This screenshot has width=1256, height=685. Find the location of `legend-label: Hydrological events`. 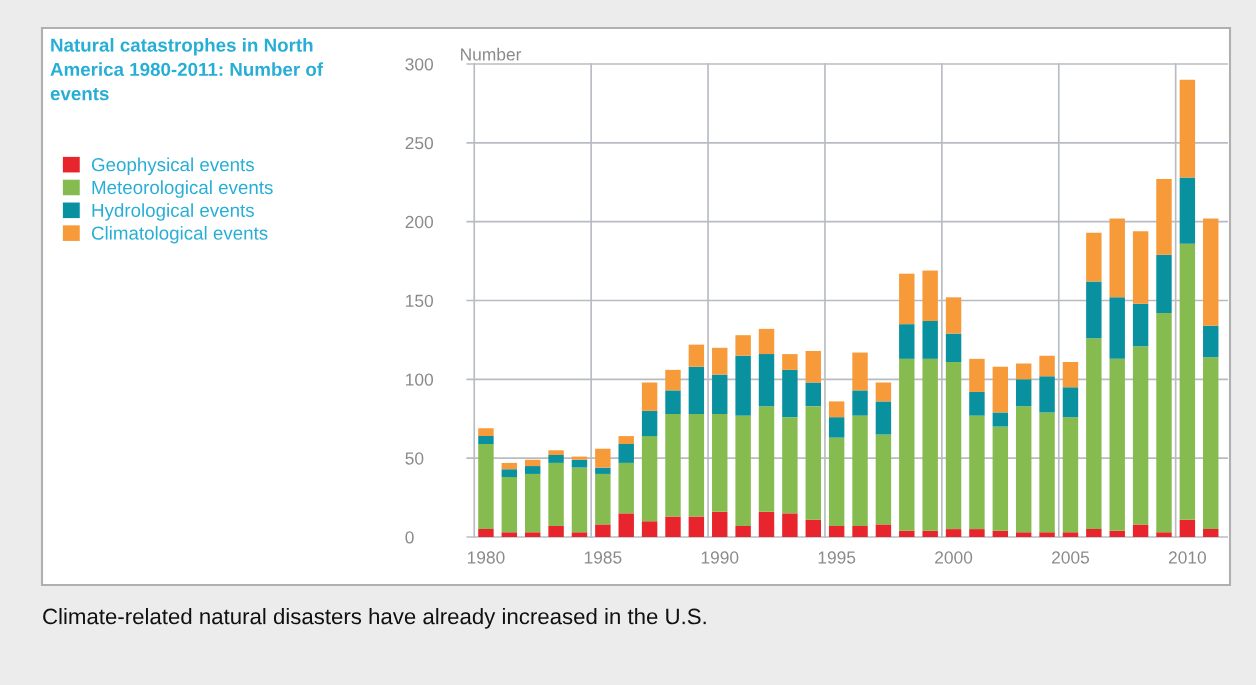

legend-label: Hydrological events is located at coordinates (173, 212).